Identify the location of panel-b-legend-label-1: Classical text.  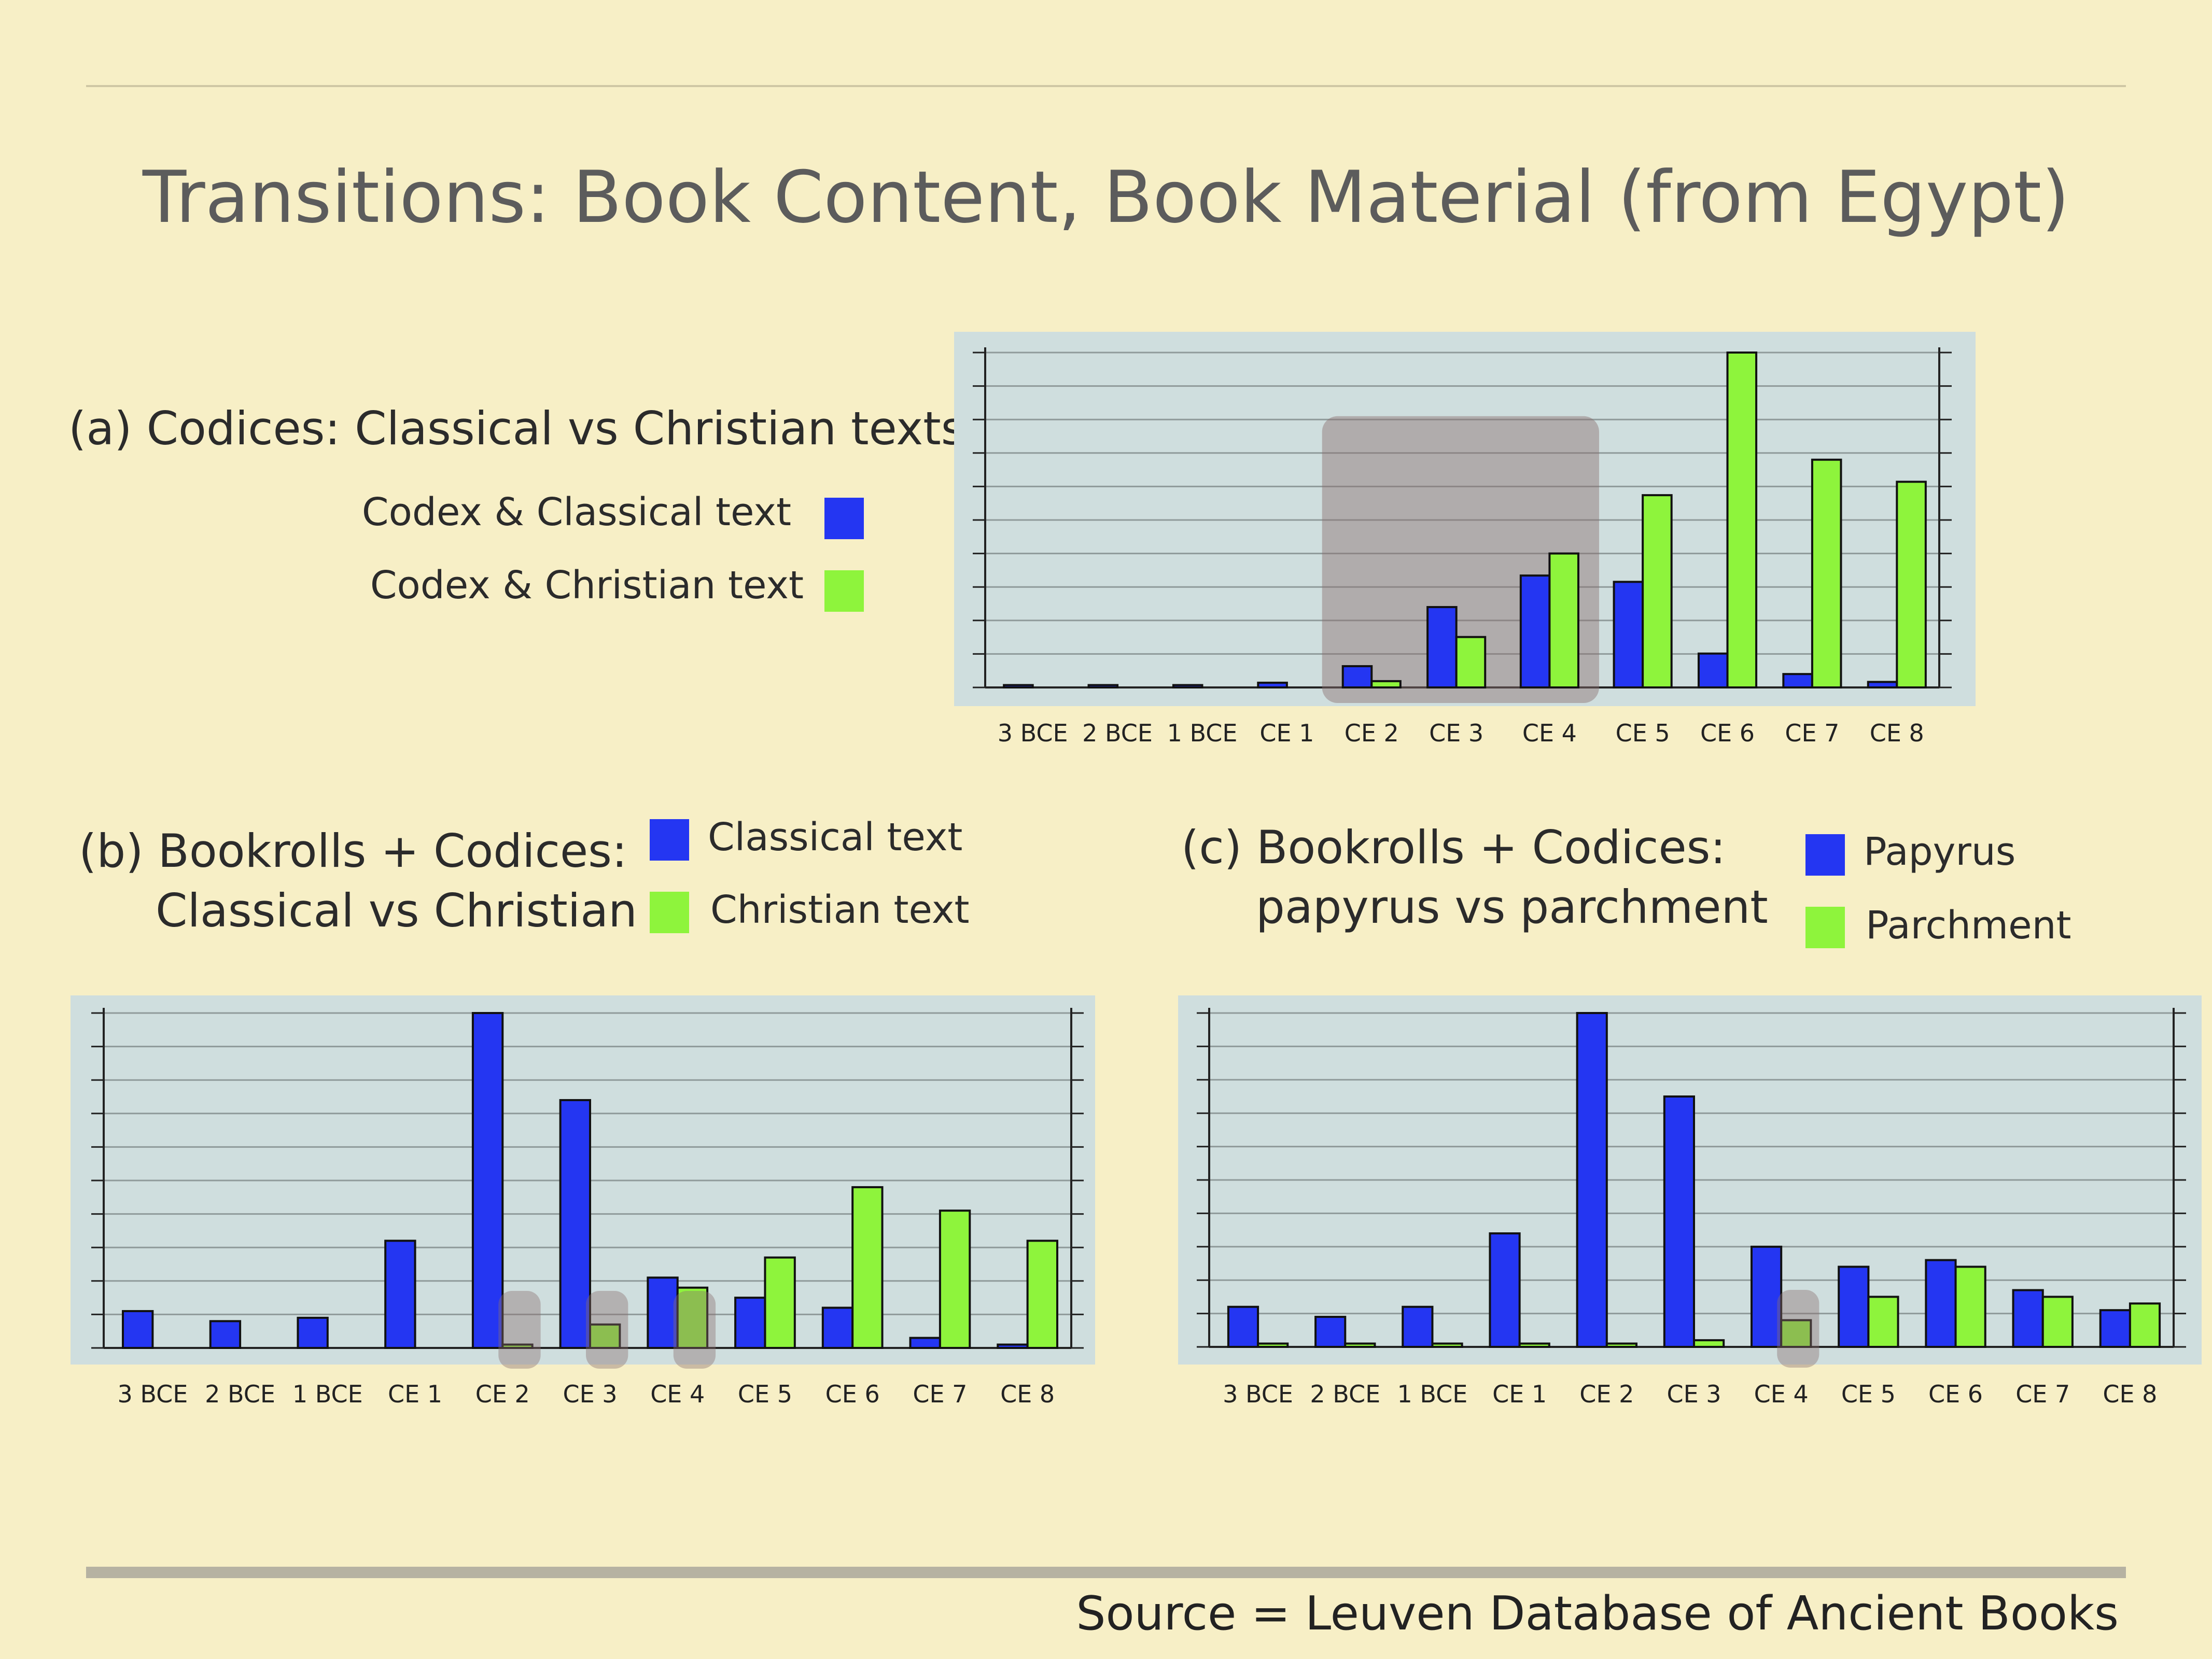
(835, 837).